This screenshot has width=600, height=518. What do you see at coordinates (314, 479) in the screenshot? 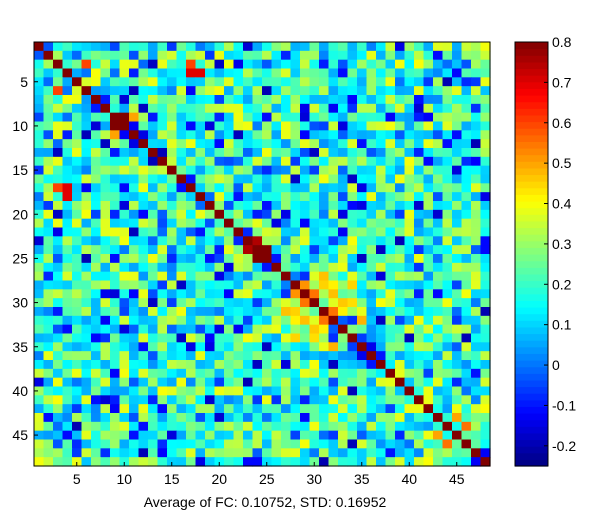
I see `x-tick-label: 30` at bounding box center [314, 479].